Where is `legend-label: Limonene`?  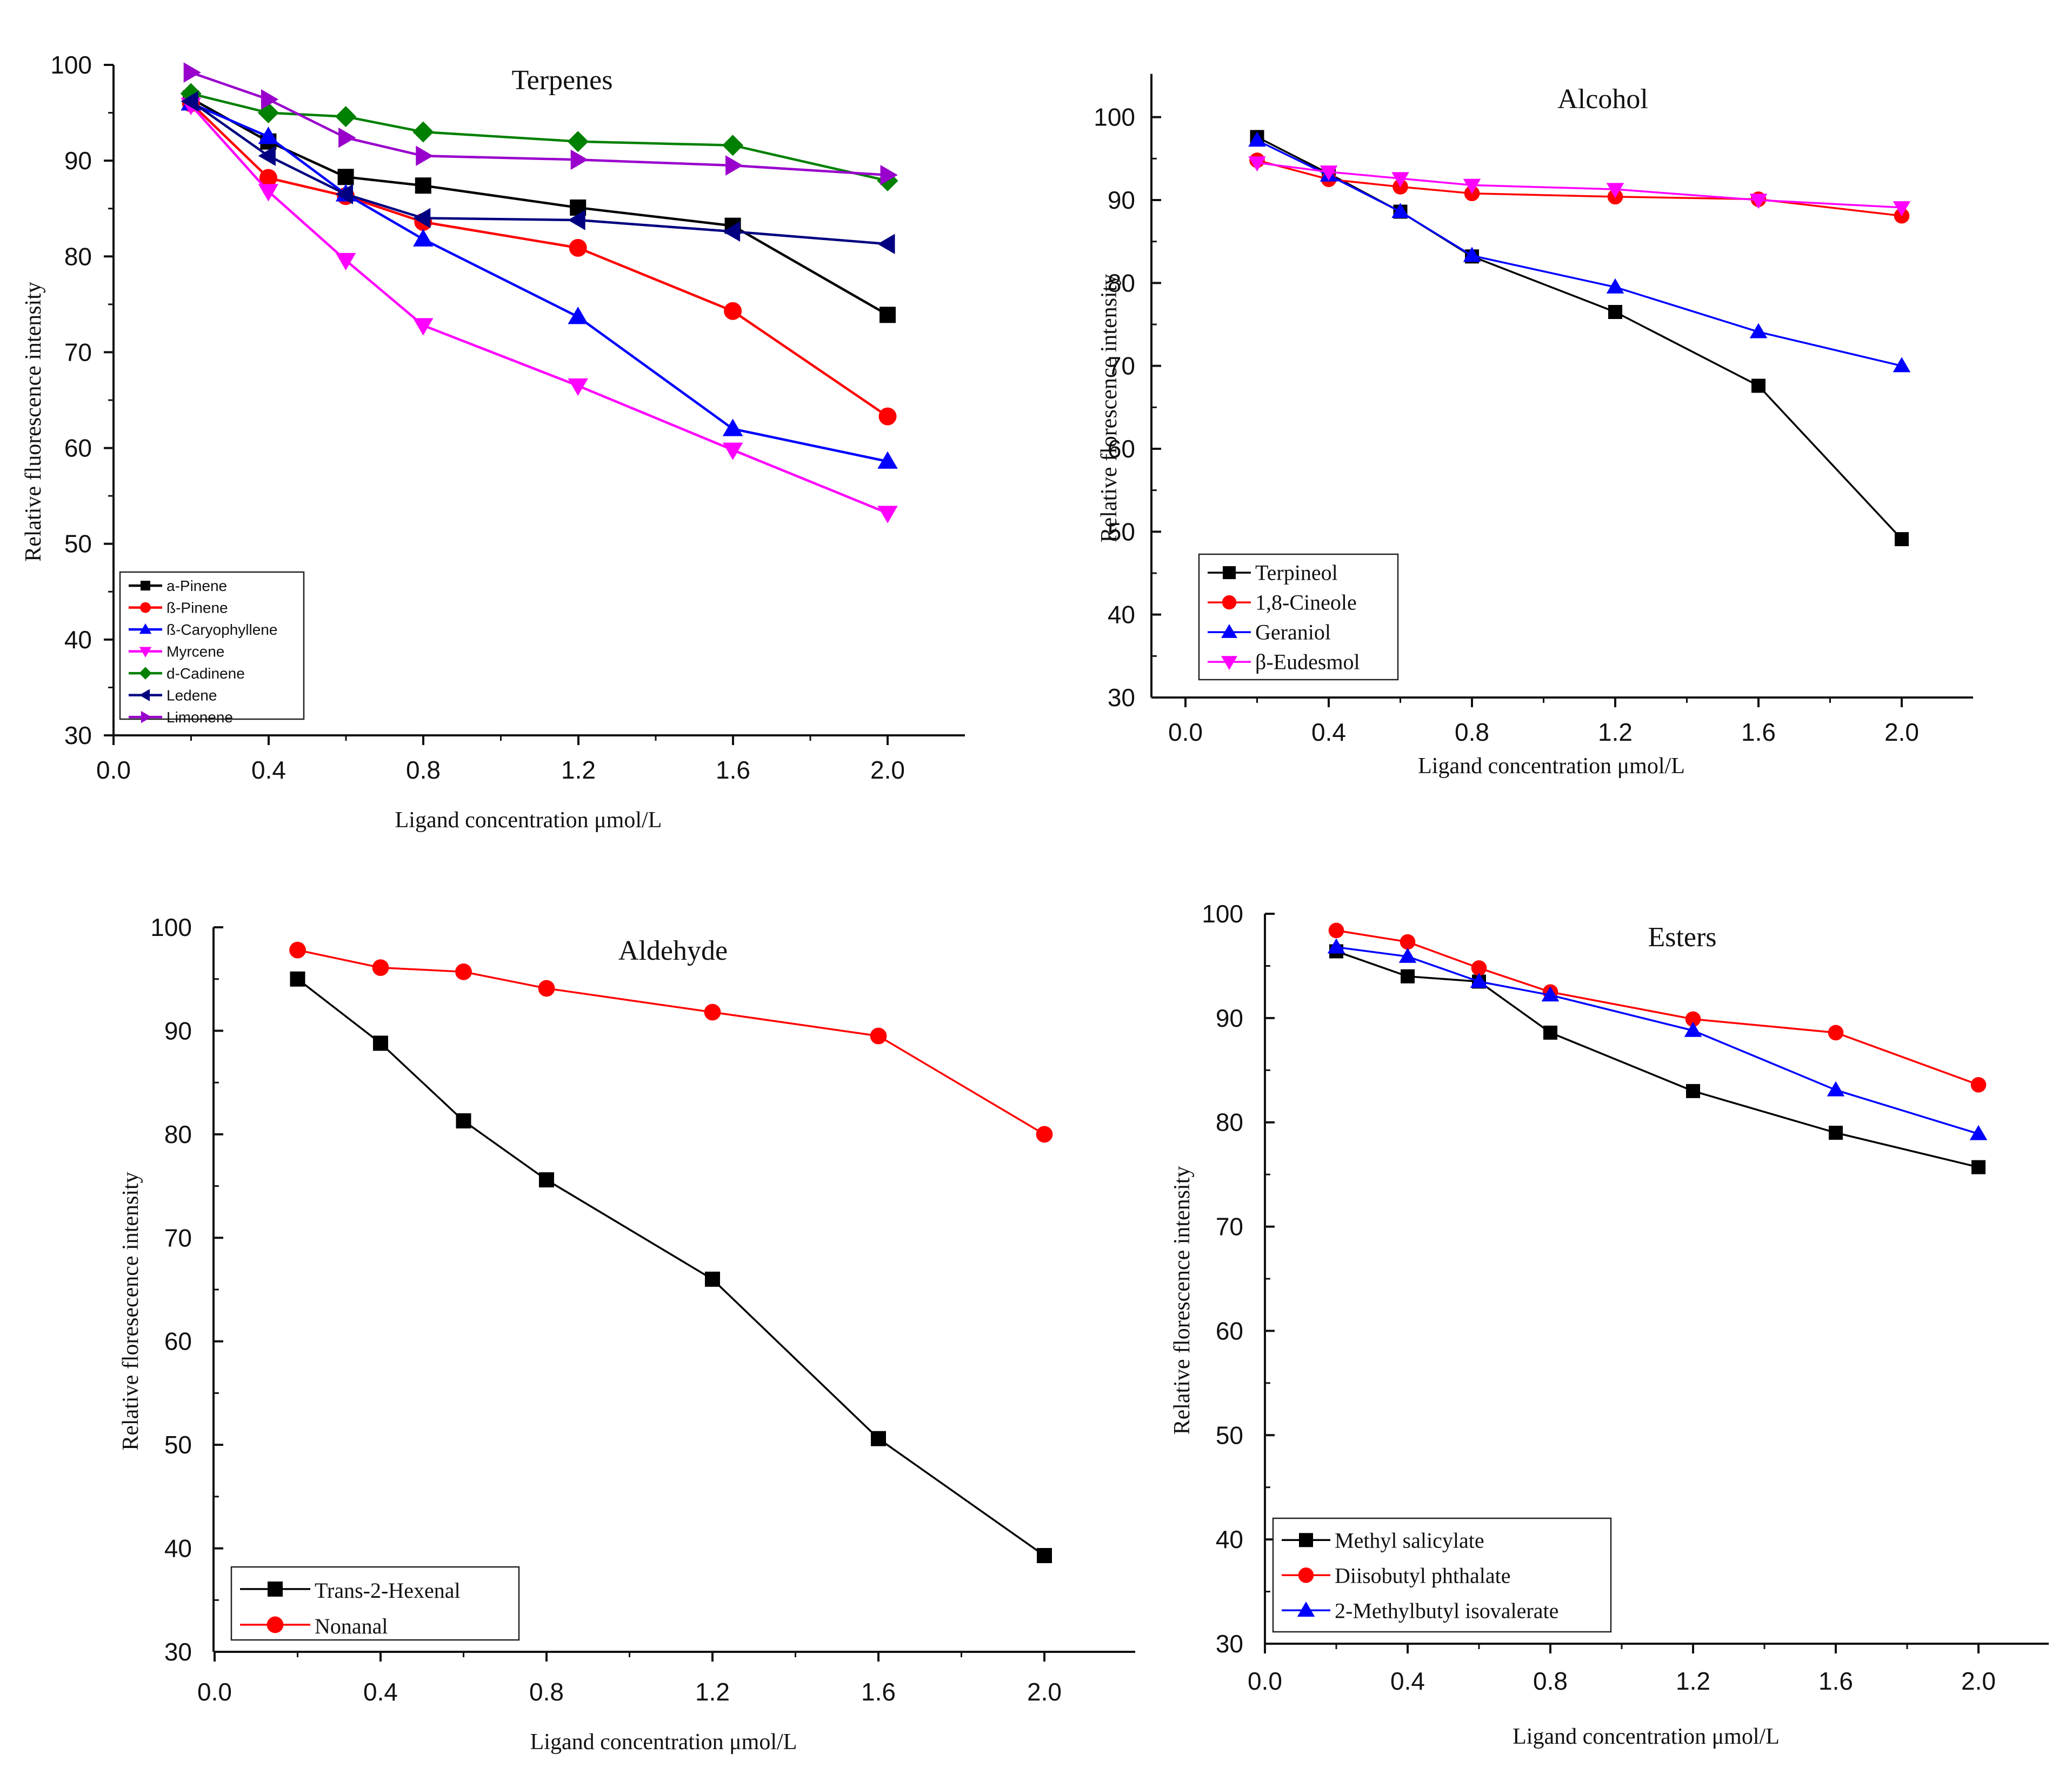 legend-label: Limonene is located at coordinates (199, 717).